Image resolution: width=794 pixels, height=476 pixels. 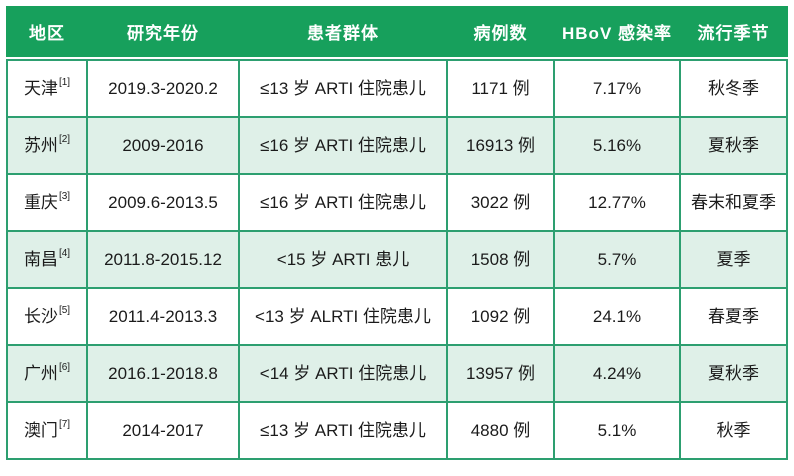 I want to click on cell-region: 长沙 [5], so click(x=47, y=316).